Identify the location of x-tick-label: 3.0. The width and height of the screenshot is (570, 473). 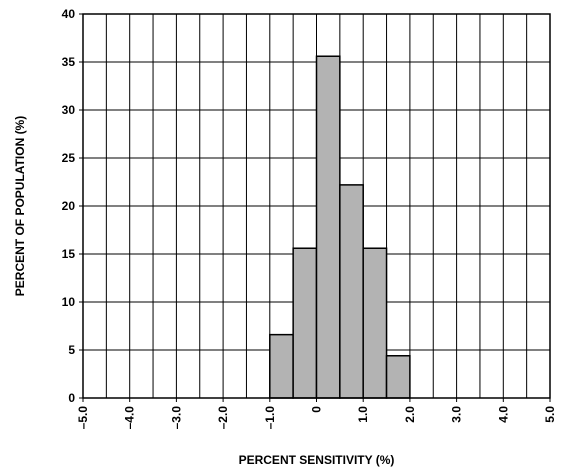
(457, 414).